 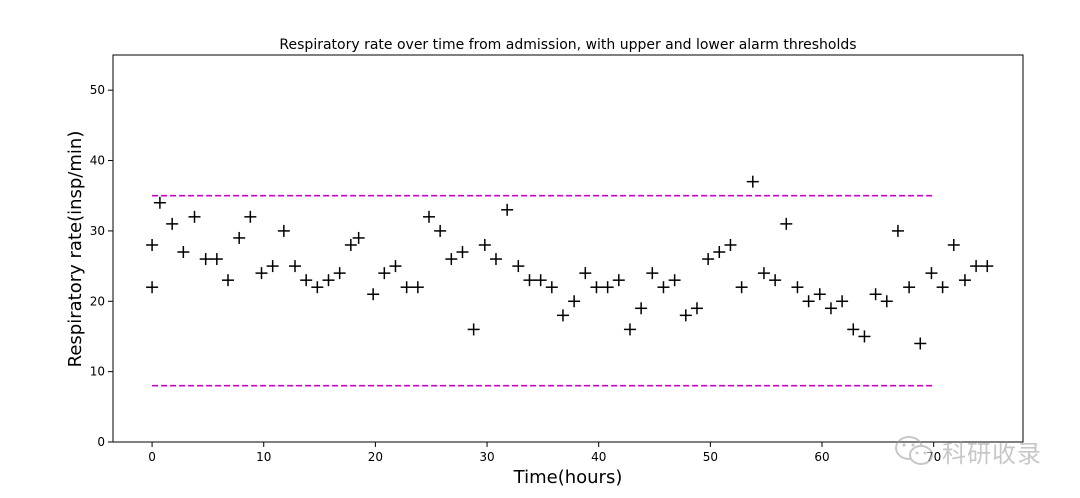 I want to click on x-axis-title: Time(hours), so click(x=568, y=477).